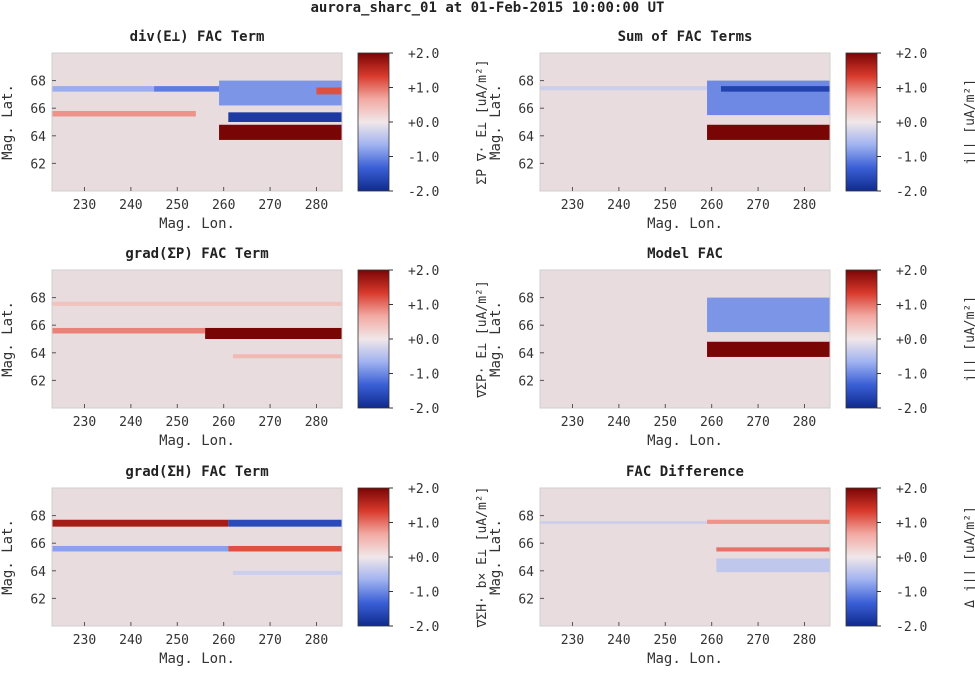 This screenshot has height=675, width=975. What do you see at coordinates (969, 557) in the screenshot?
I see `colorbar-label: Δ j|| [uA/m²]` at bounding box center [969, 557].